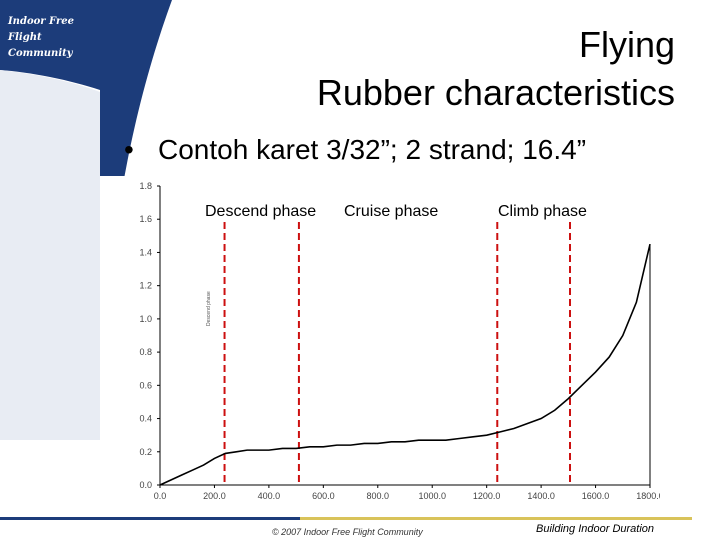 The image size is (720, 540). Describe the element at coordinates (145, 186) in the screenshot. I see `y-tick-label: 1.8` at that location.